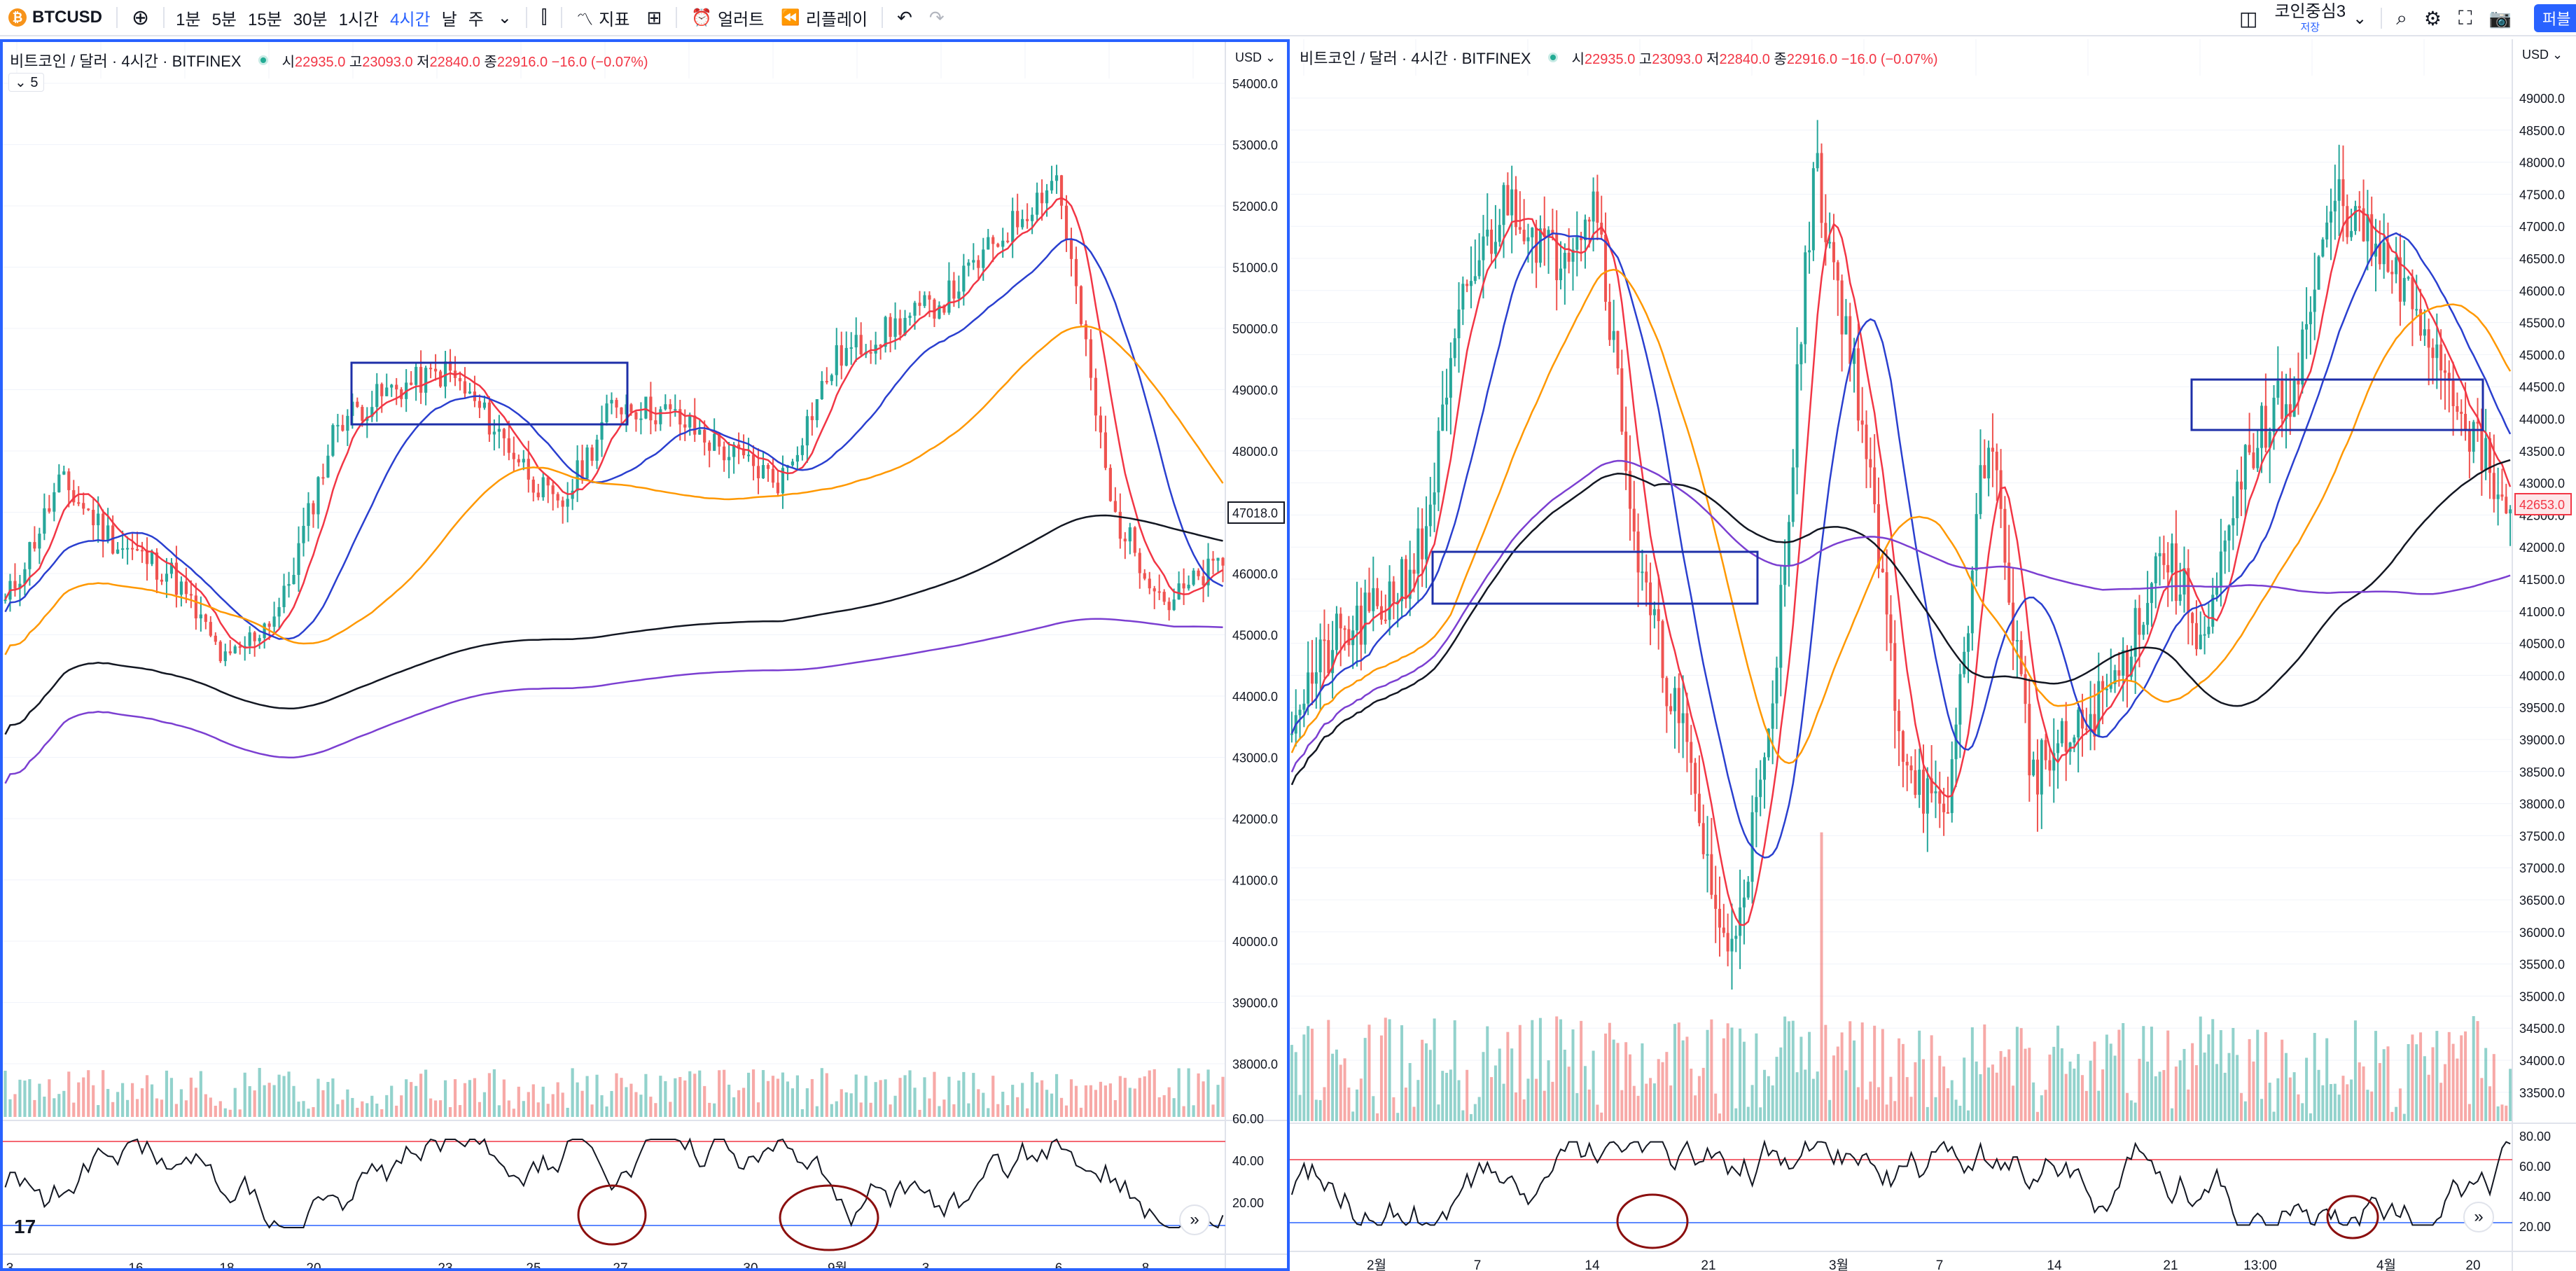  Describe the element at coordinates (1708, 1264) in the screenshot. I see `time-tick-label: 21` at that location.